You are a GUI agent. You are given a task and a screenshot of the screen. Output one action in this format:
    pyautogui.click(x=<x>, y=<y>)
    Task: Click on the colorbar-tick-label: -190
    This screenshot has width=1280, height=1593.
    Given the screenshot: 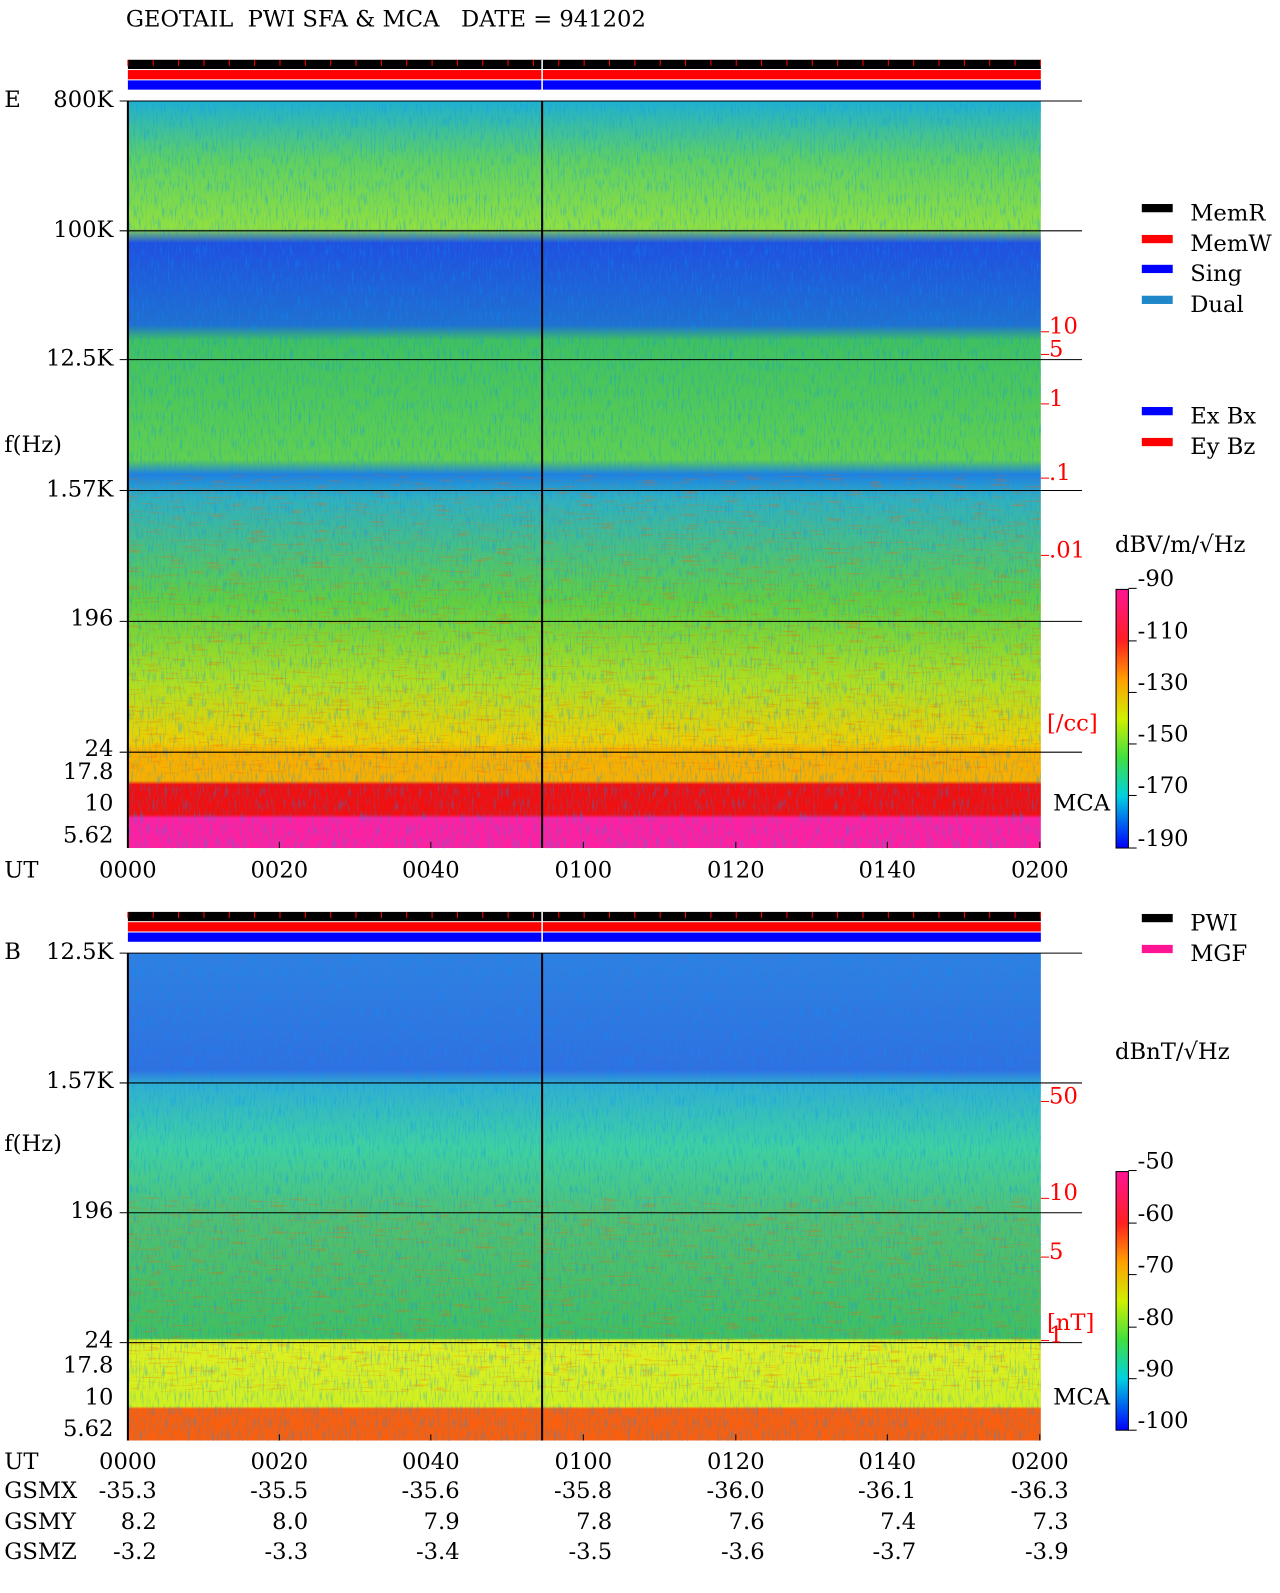 What is the action you would take?
    pyautogui.click(x=1163, y=839)
    